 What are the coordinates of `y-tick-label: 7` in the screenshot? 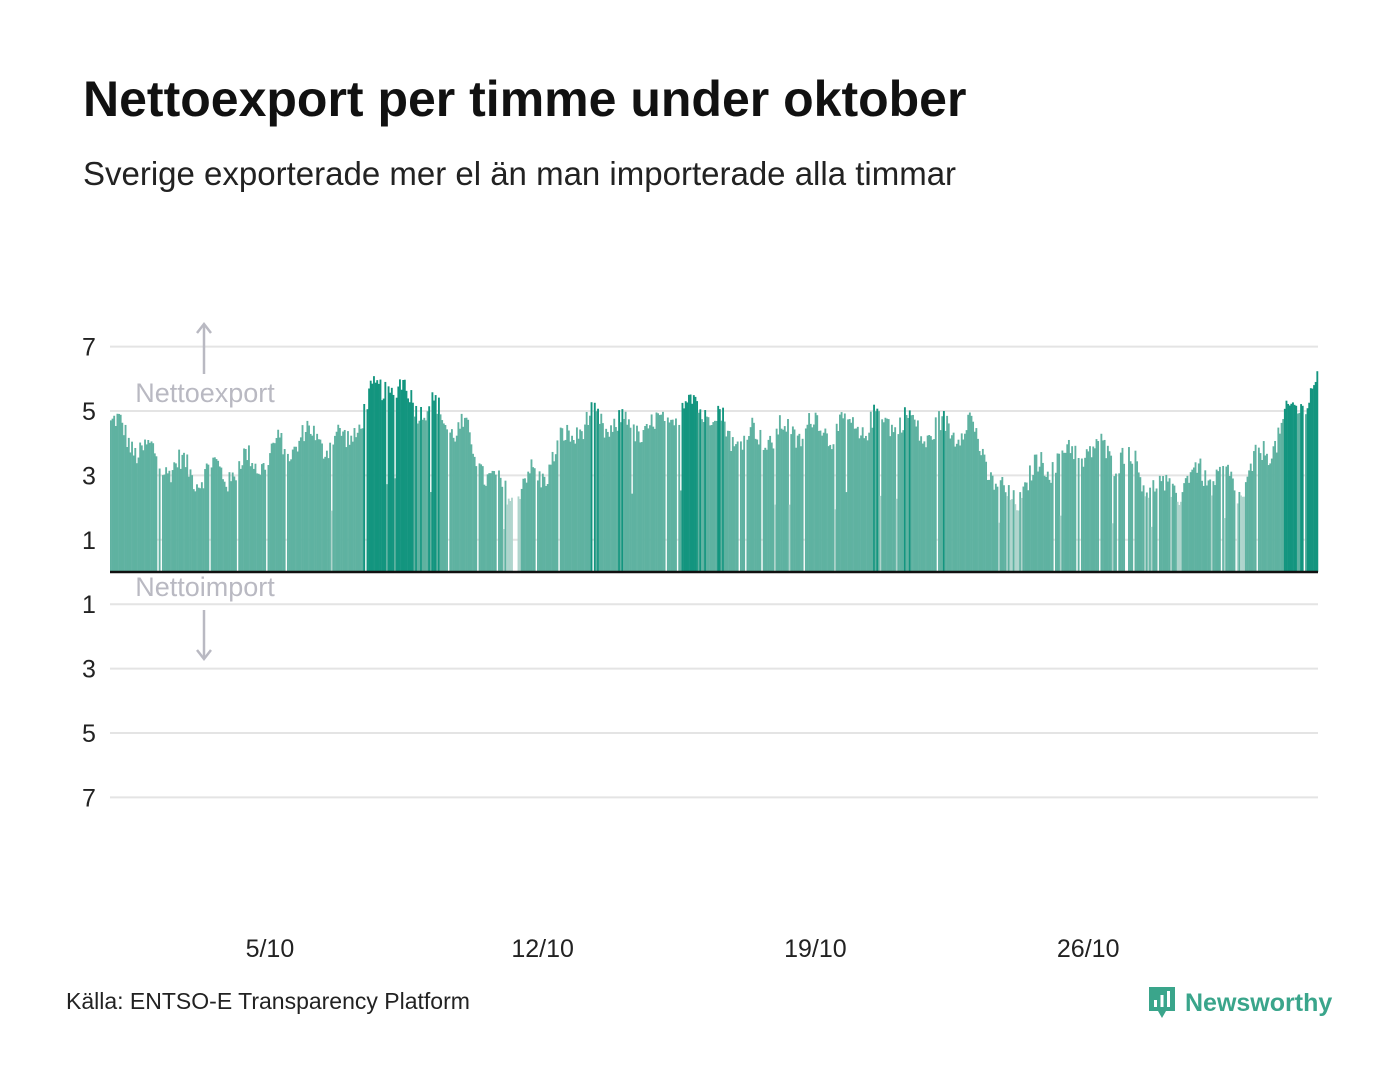 It's located at (89, 798).